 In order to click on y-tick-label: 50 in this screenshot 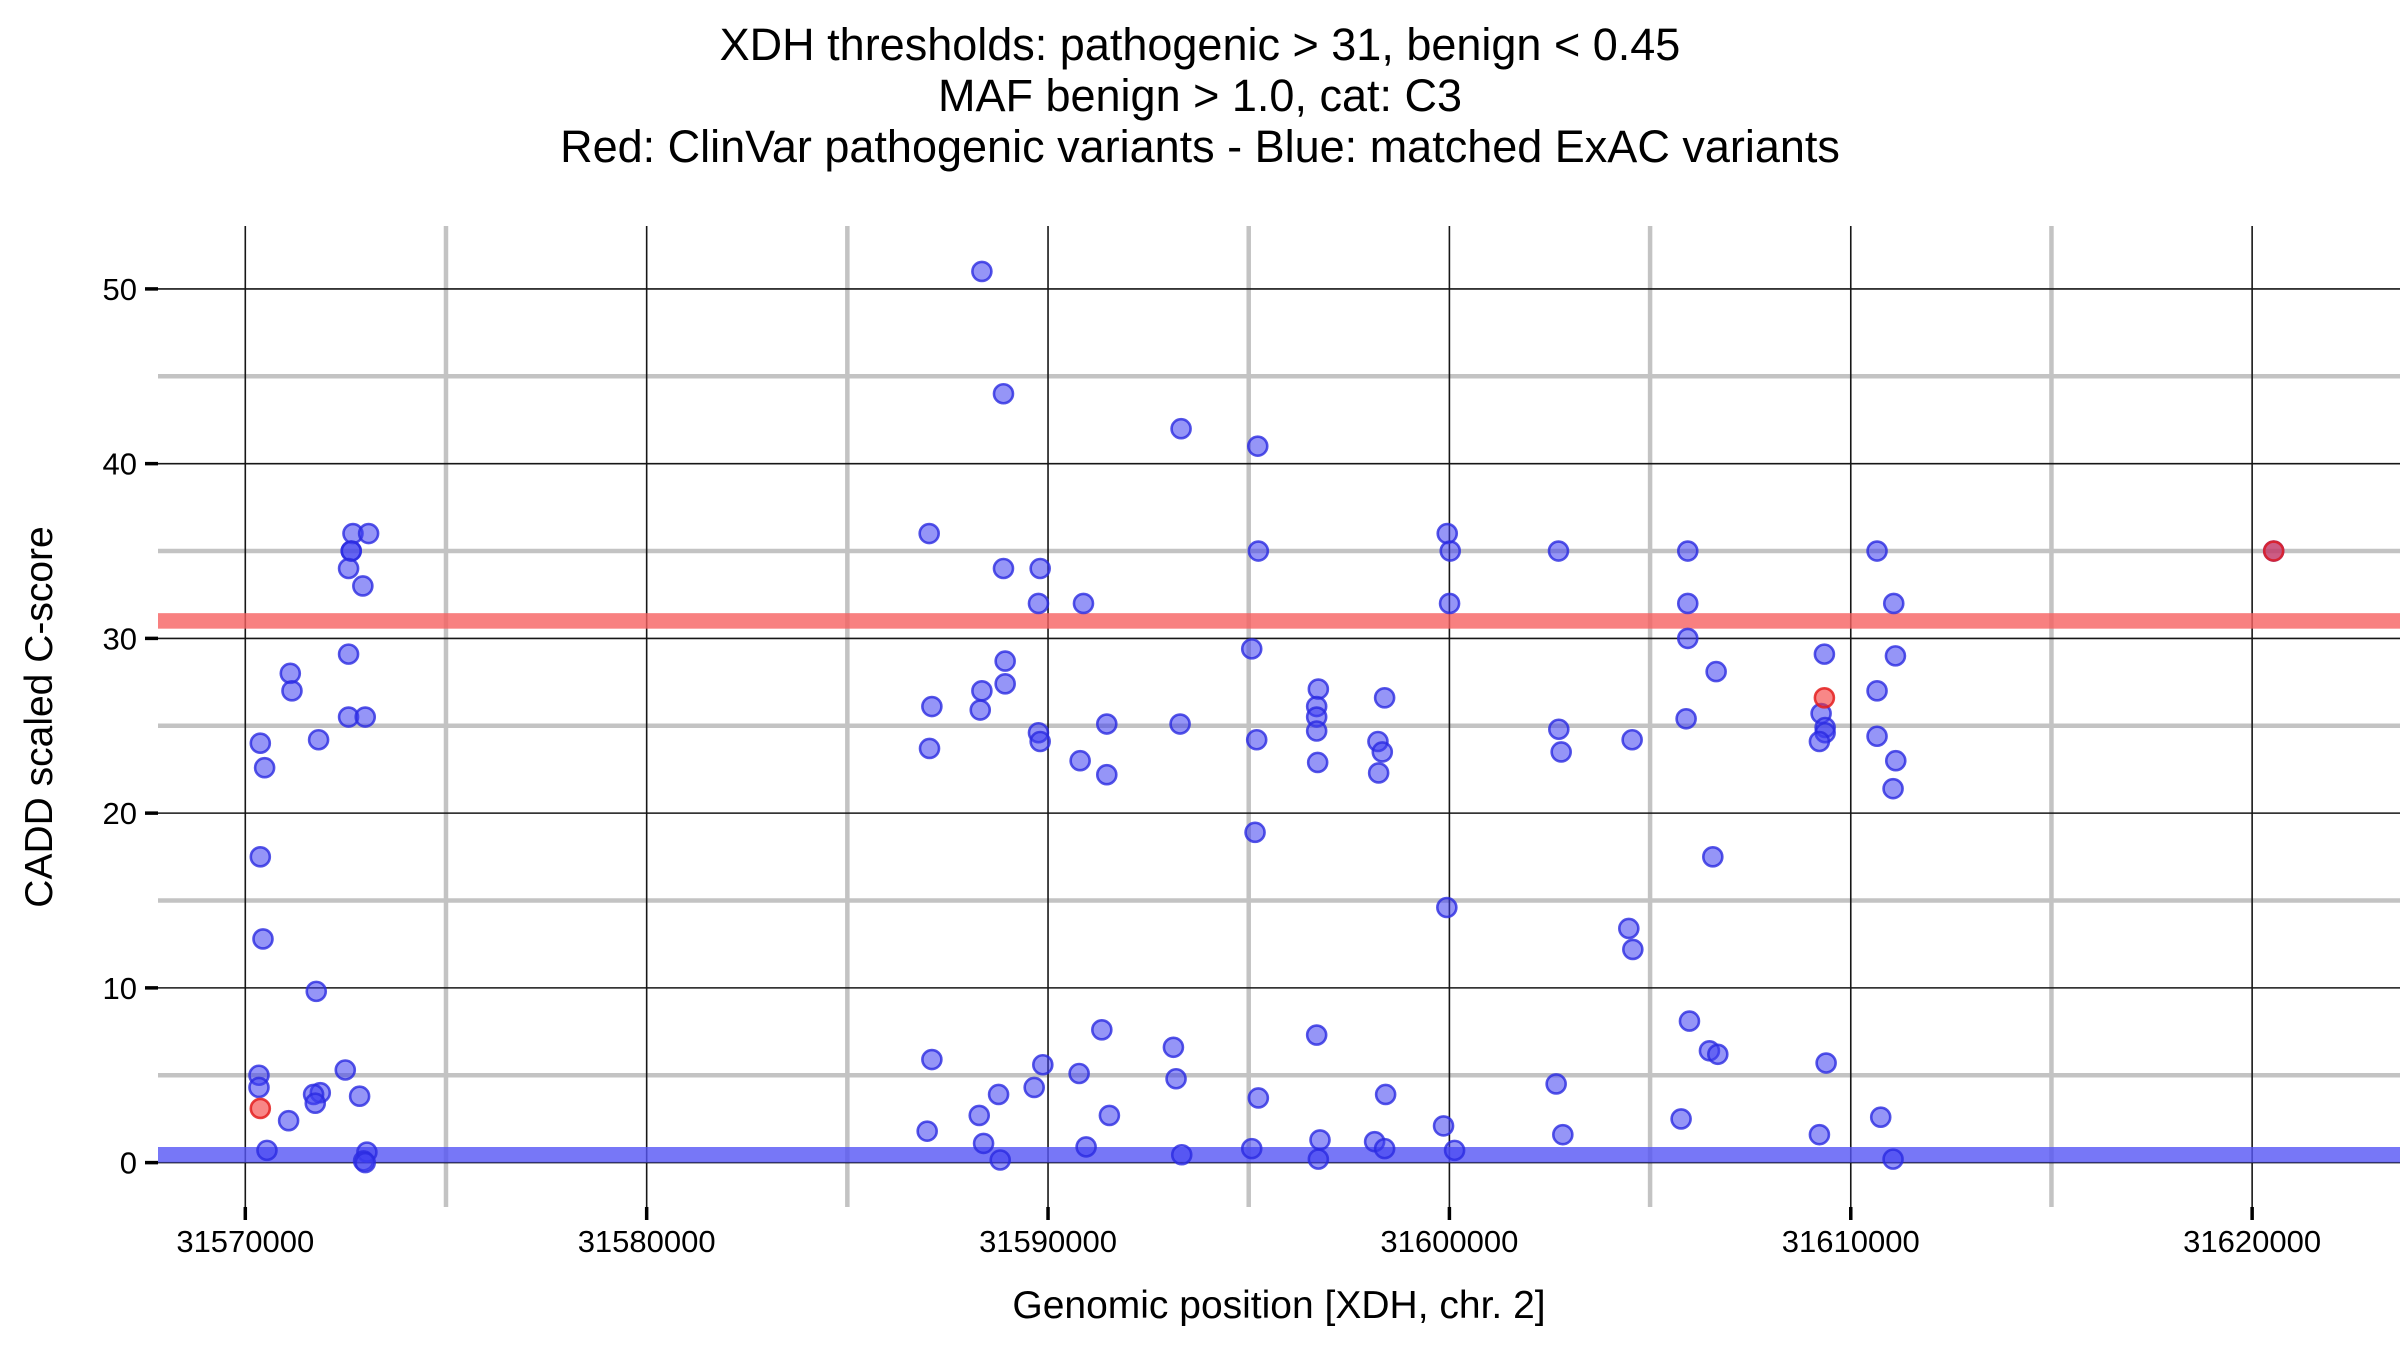, I will do `click(120, 289)`.